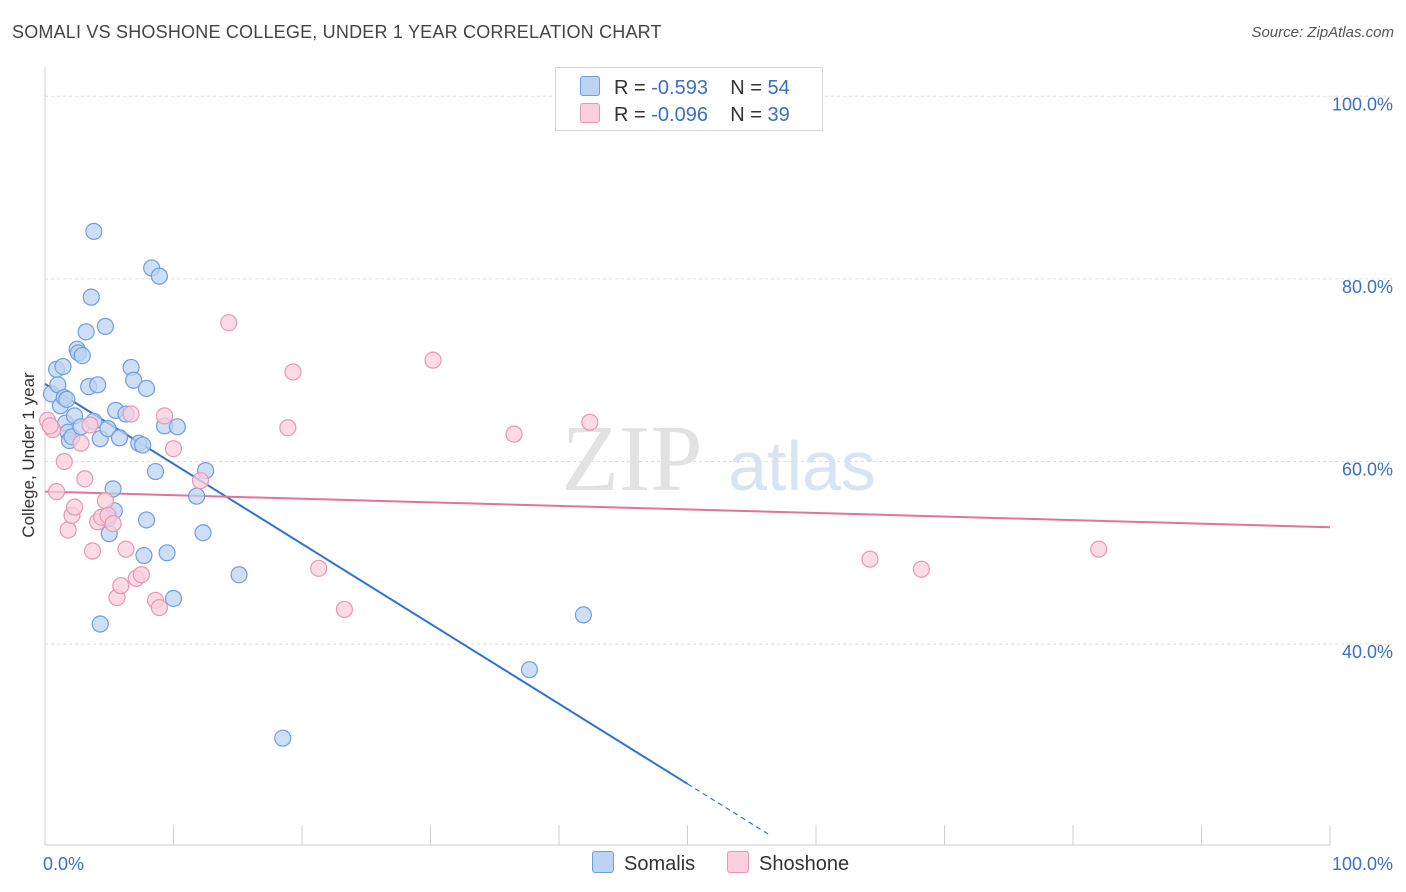 This screenshot has width=1406, height=892. What do you see at coordinates (804, 864) in the screenshot?
I see `shoshone-legend-label: Shoshone` at bounding box center [804, 864].